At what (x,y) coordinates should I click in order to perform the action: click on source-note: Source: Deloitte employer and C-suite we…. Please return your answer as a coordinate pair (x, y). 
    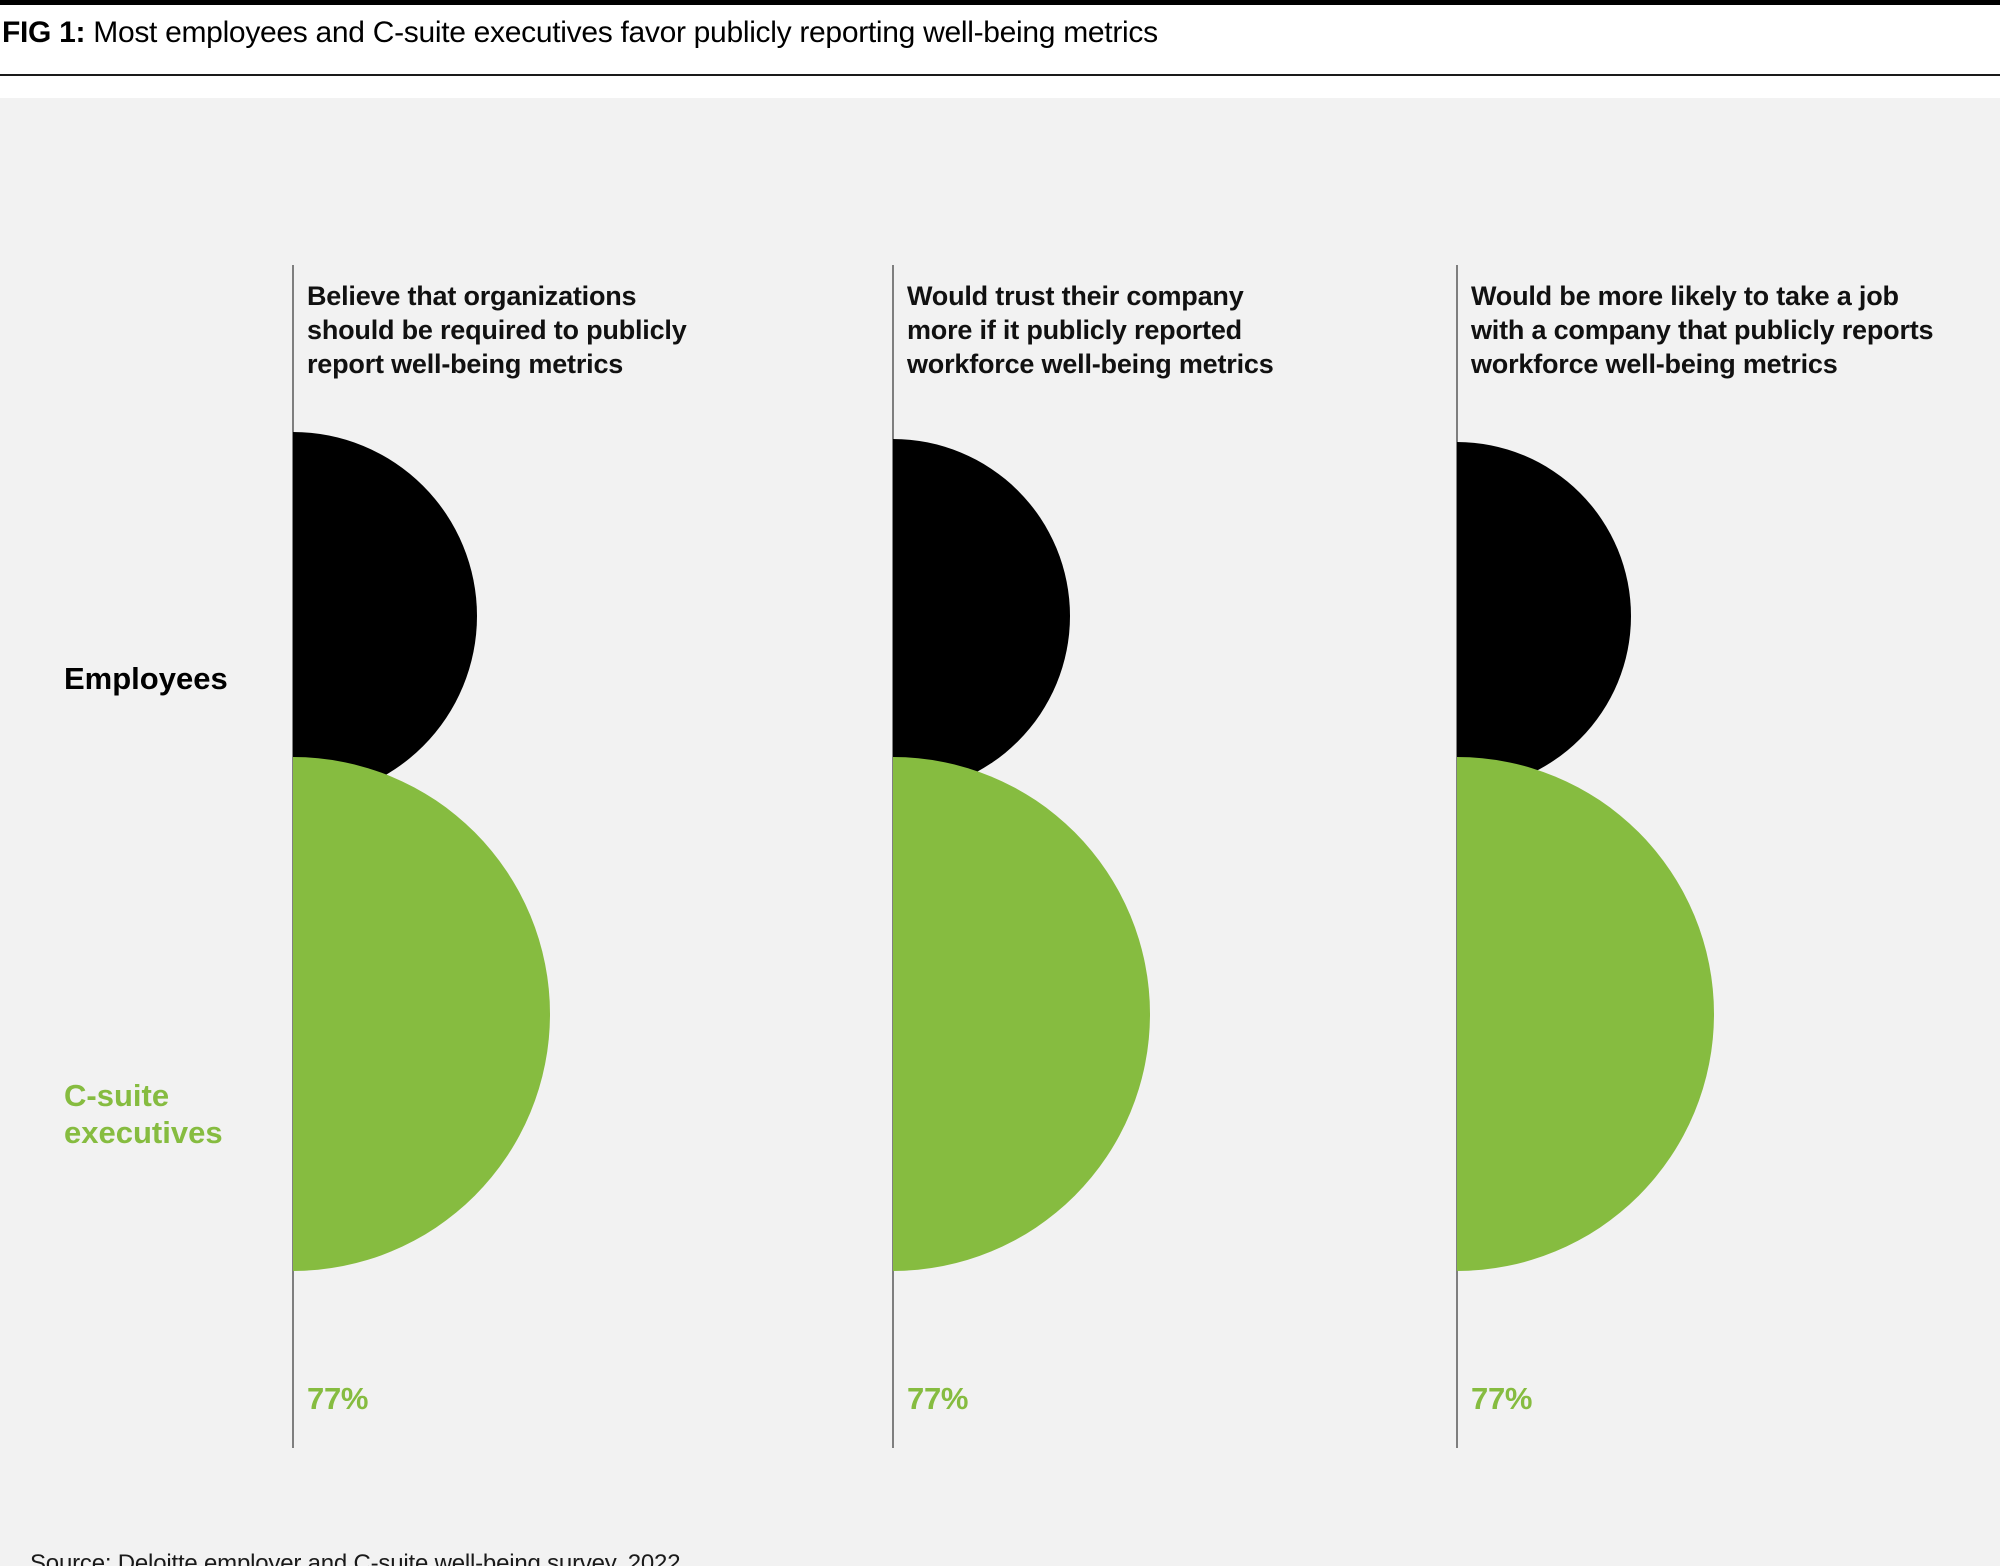
    Looking at the image, I should click on (358, 1556).